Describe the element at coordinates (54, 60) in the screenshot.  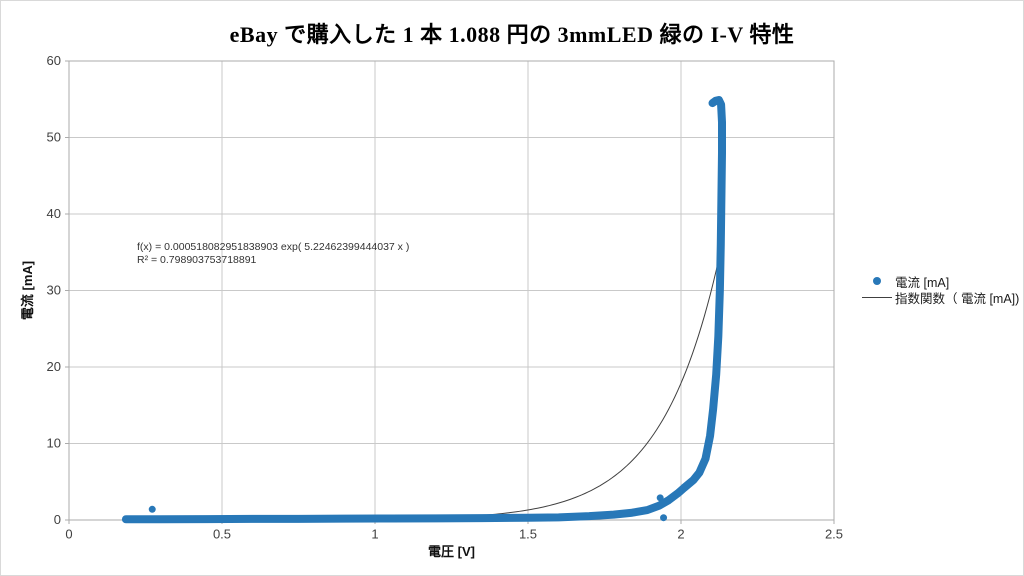
I see `y-tick-label: 60` at that location.